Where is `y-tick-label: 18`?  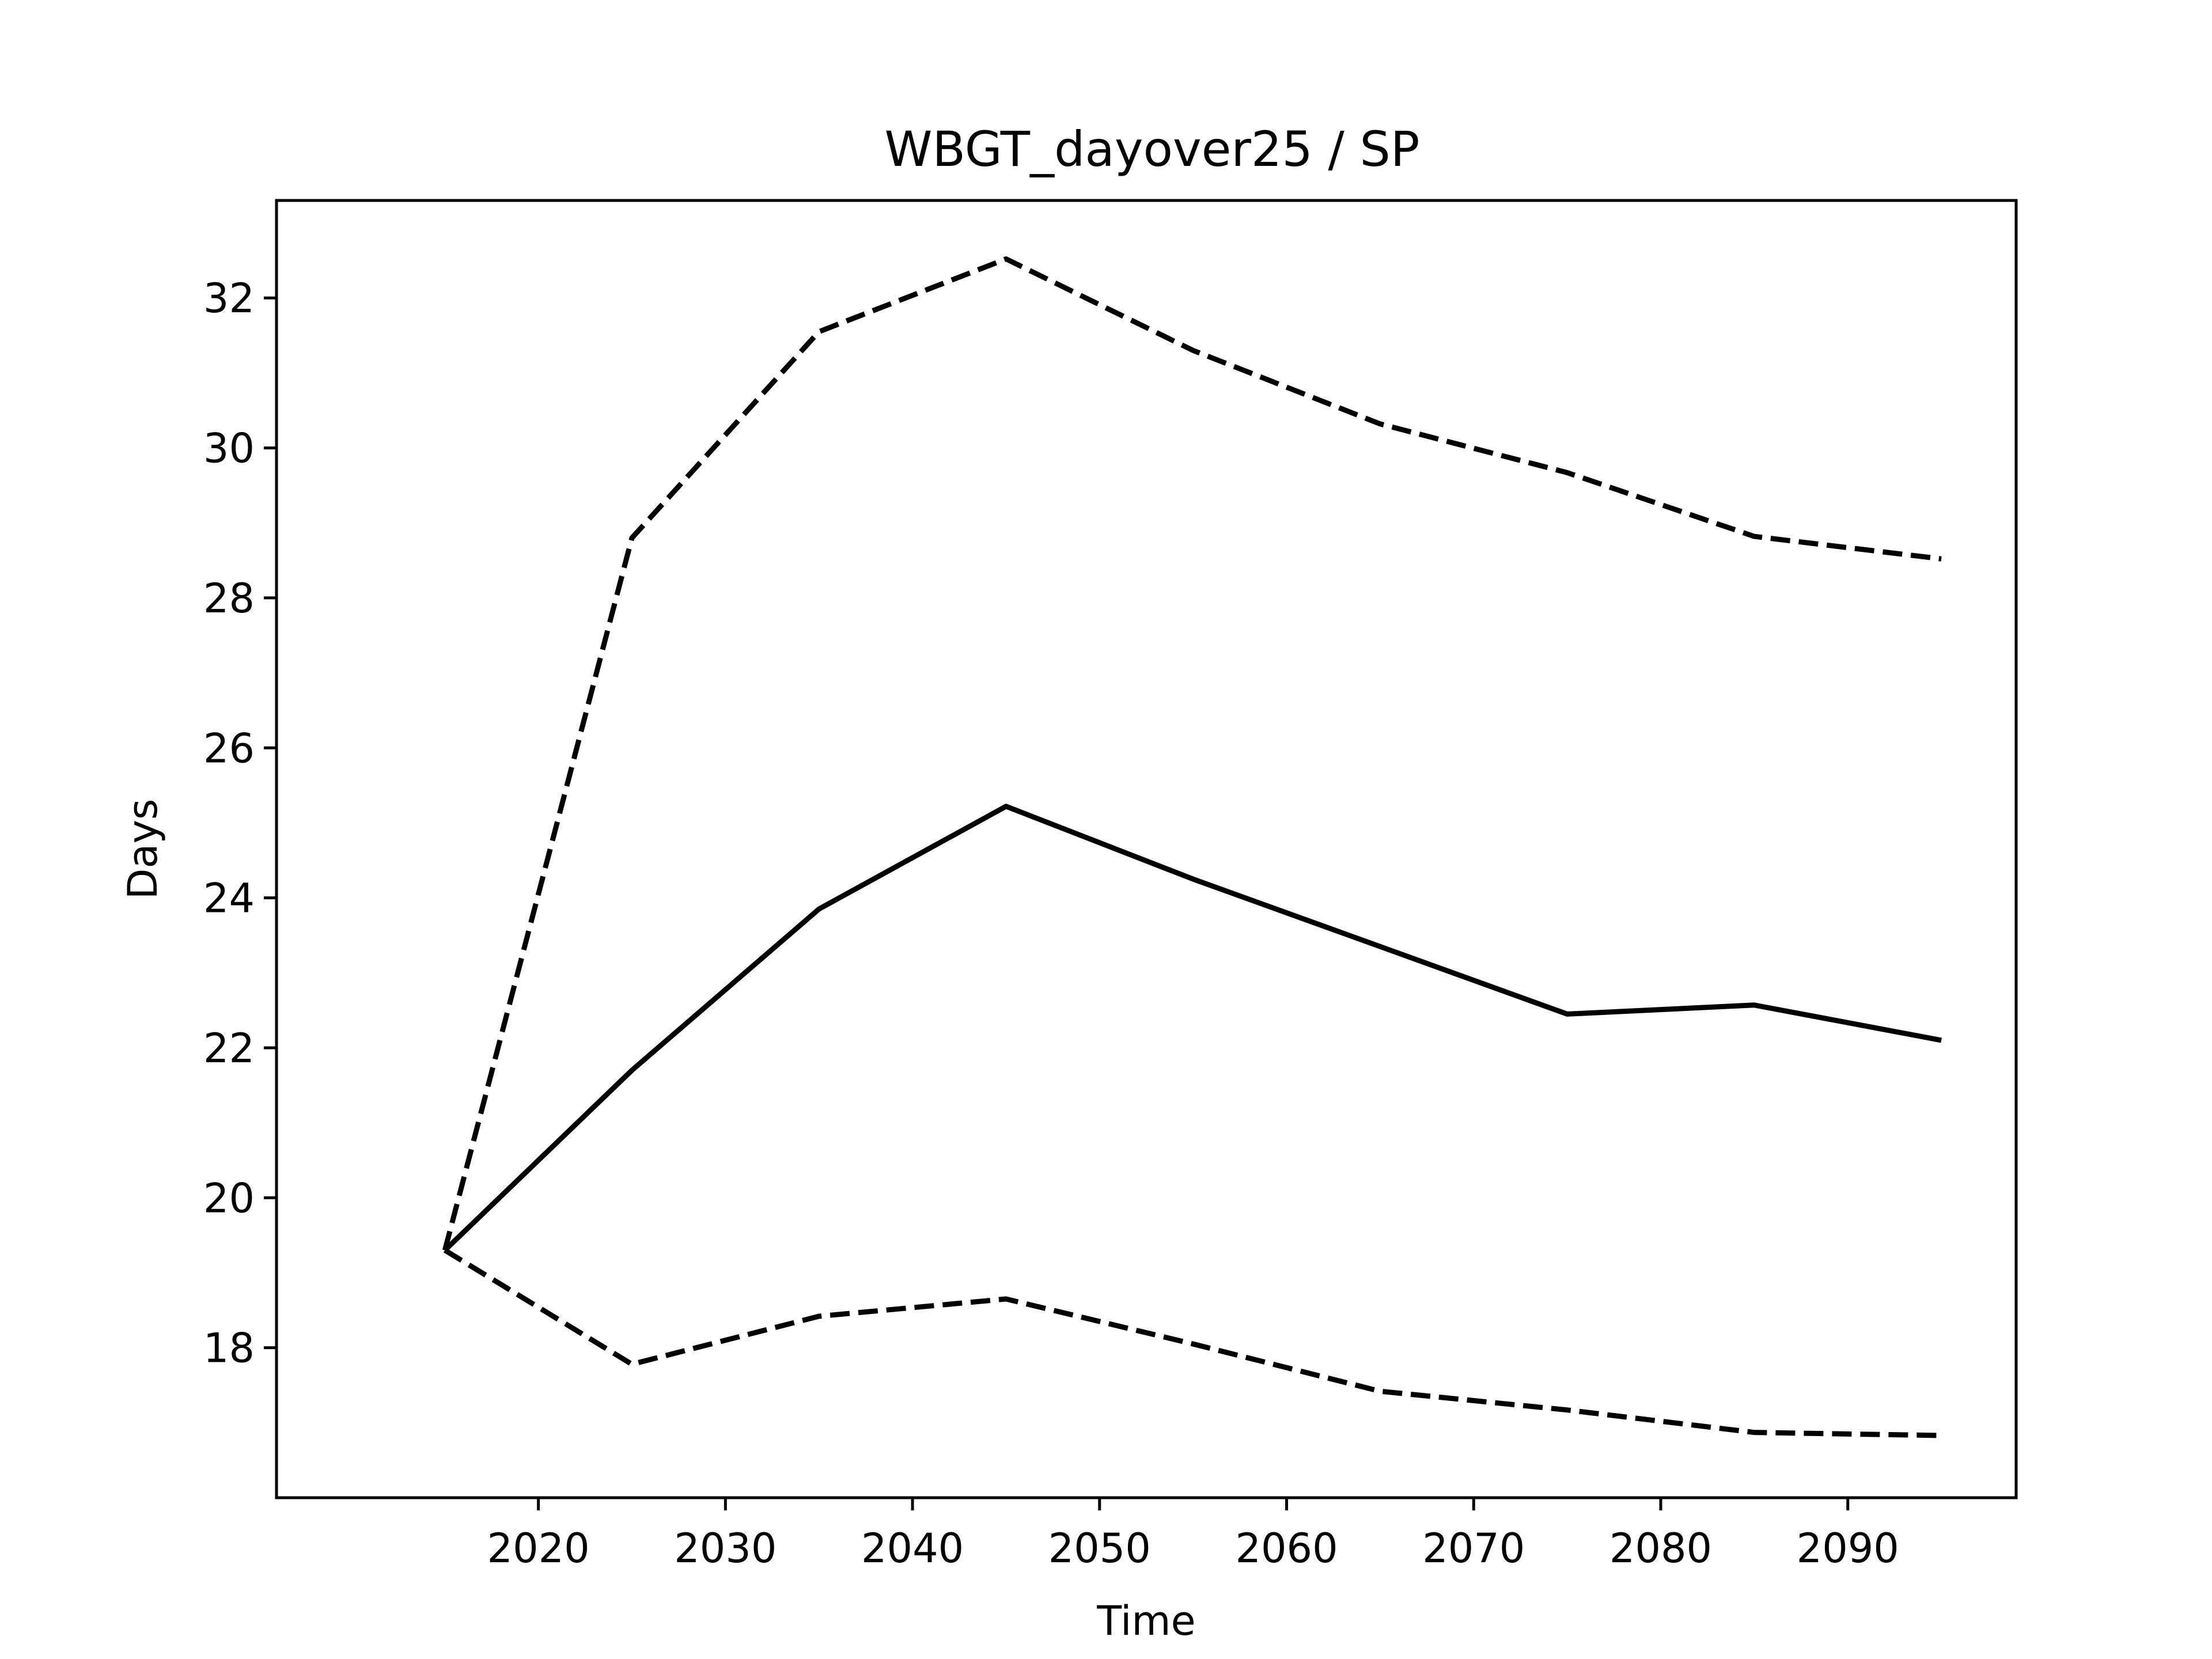 y-tick-label: 18 is located at coordinates (229, 1348).